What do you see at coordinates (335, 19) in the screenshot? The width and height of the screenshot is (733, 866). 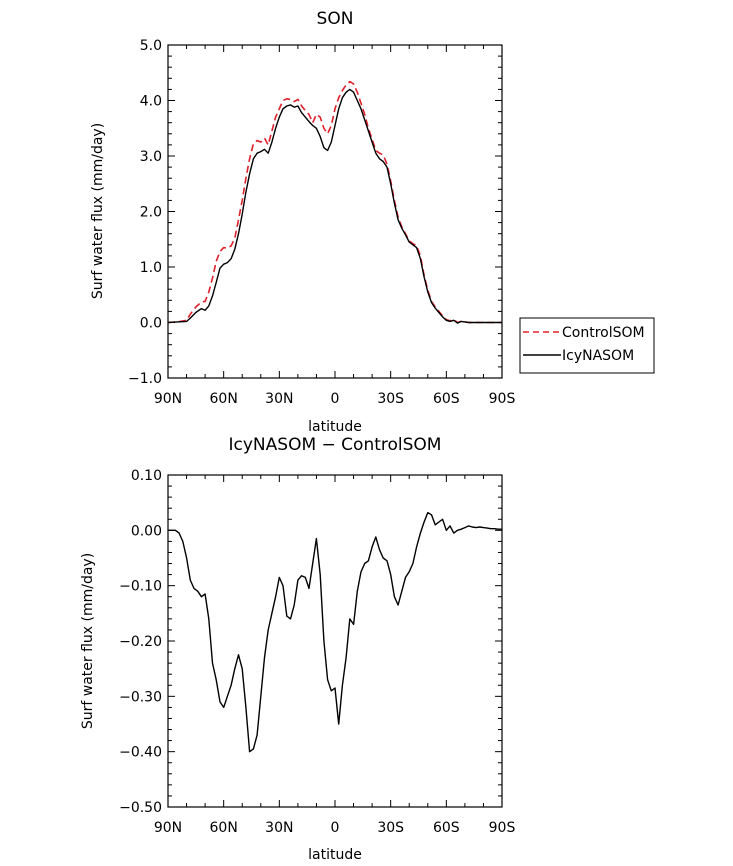 I see `chart-title-top: SON` at bounding box center [335, 19].